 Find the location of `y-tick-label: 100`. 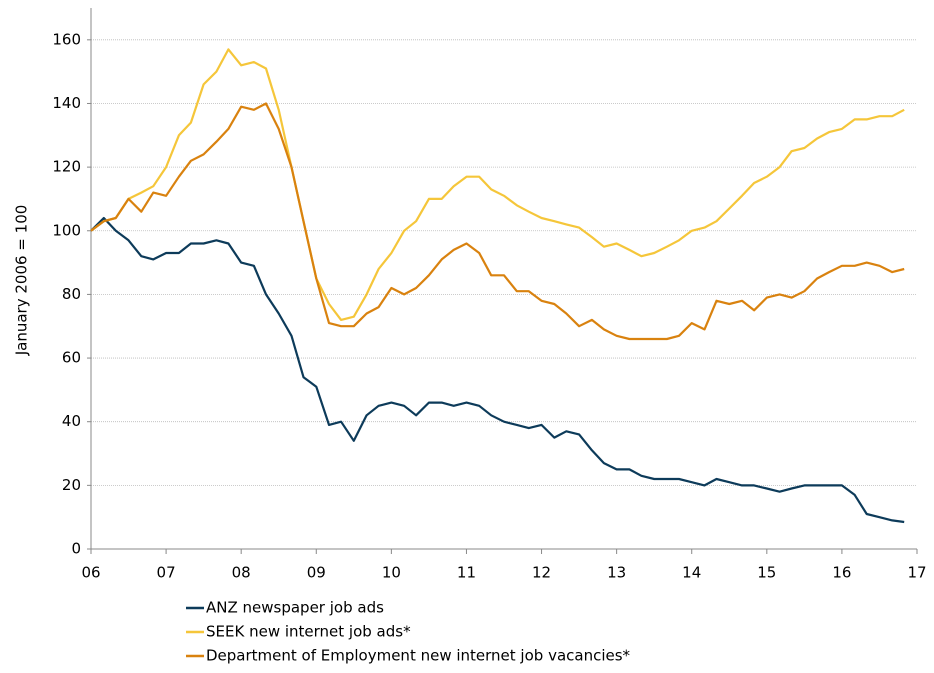

y-tick-label: 100 is located at coordinates (66, 230).